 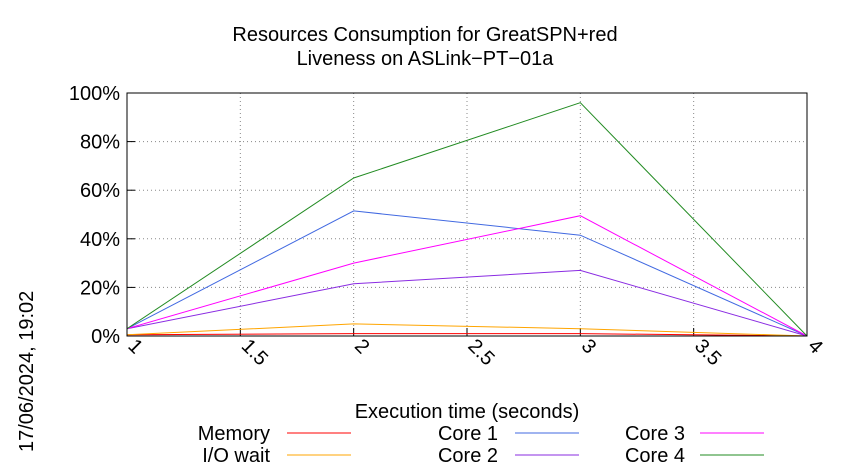 What do you see at coordinates (234, 434) in the screenshot?
I see `legend-label-memory: Memory` at bounding box center [234, 434].